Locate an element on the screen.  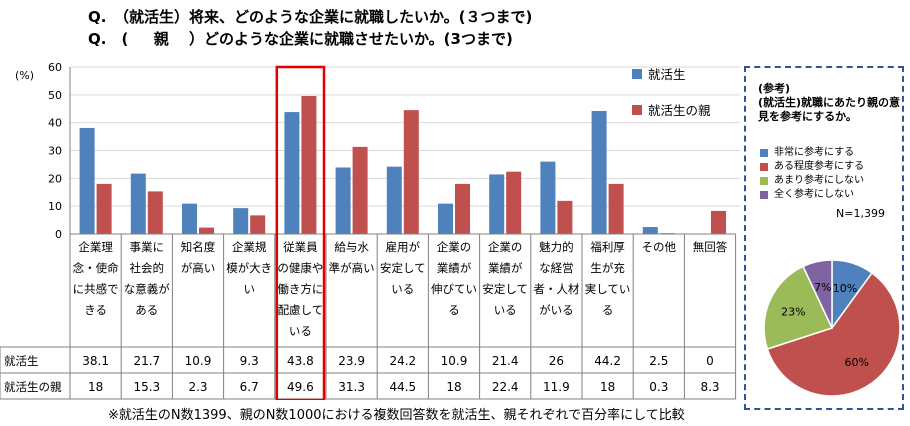
y-tick-label: 10 is located at coordinates (55, 206).